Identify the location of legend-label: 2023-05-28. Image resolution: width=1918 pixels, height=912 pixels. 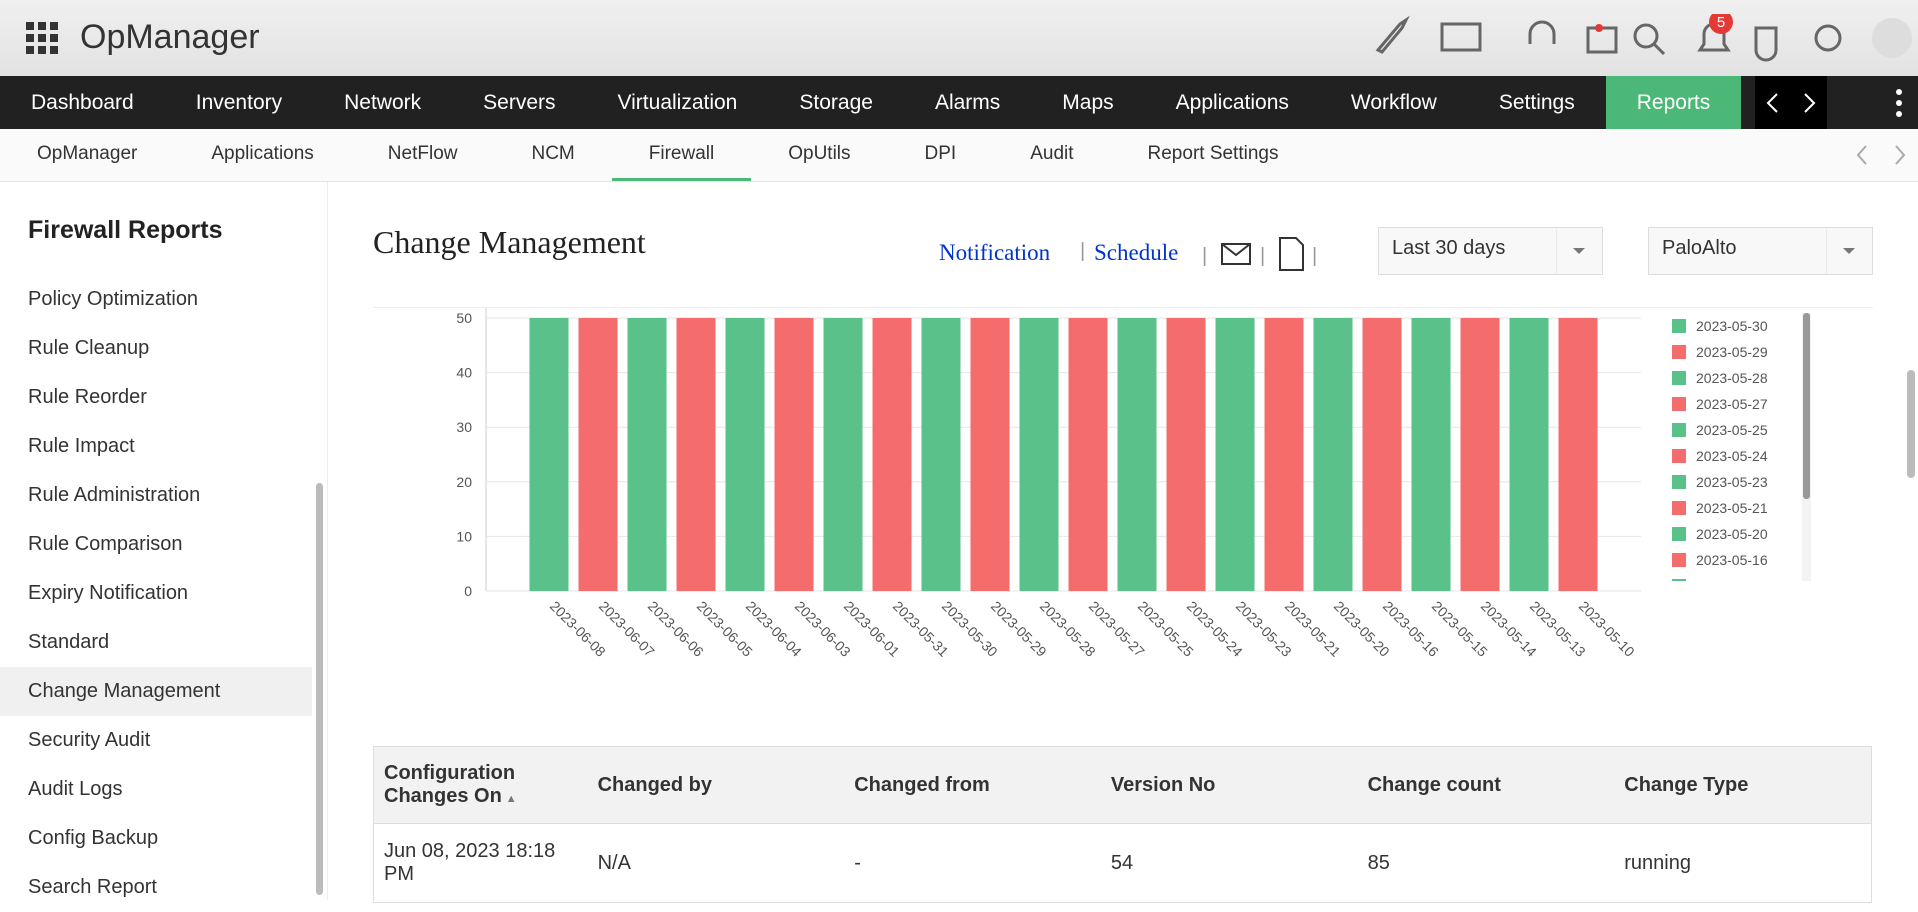
(1732, 378).